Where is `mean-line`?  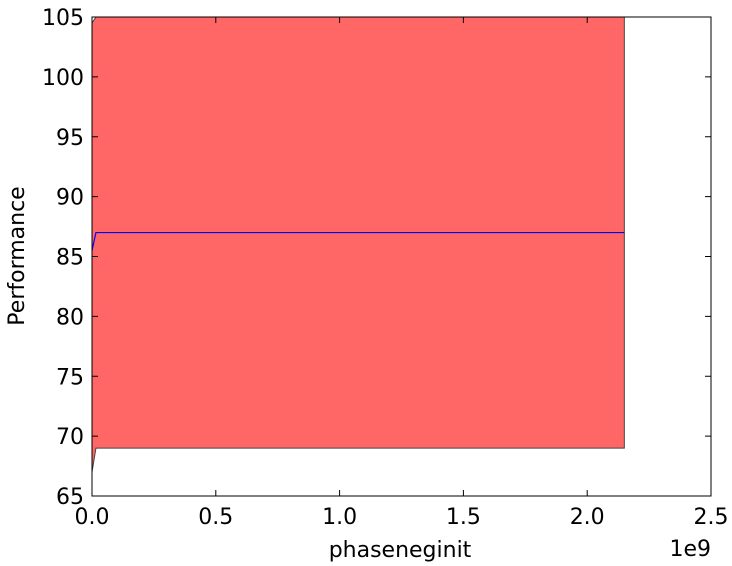
mean-line is located at coordinates (358, 241).